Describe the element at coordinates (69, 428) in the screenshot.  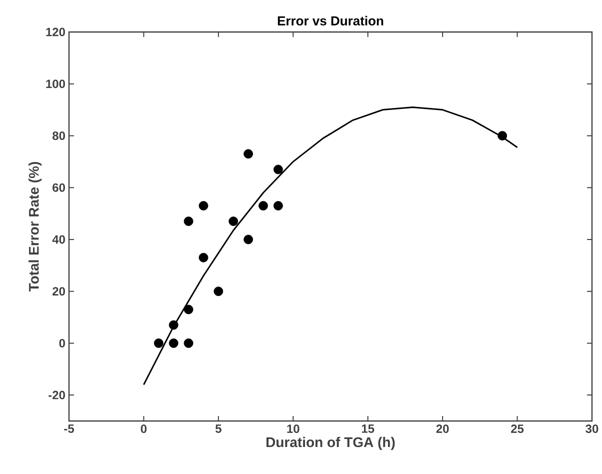
I see `x-tick-label: -5` at that location.